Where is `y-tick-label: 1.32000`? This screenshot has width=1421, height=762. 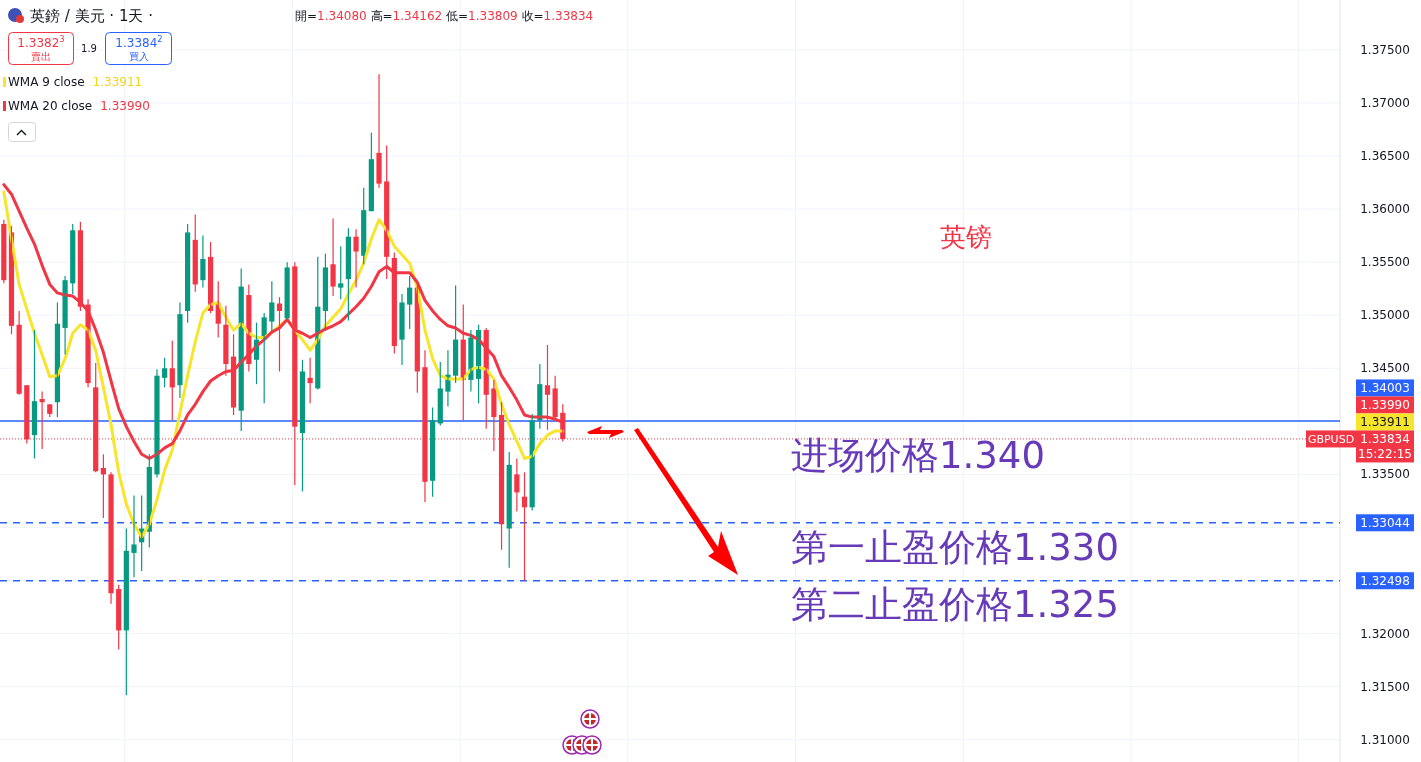 y-tick-label: 1.32000 is located at coordinates (1385, 633).